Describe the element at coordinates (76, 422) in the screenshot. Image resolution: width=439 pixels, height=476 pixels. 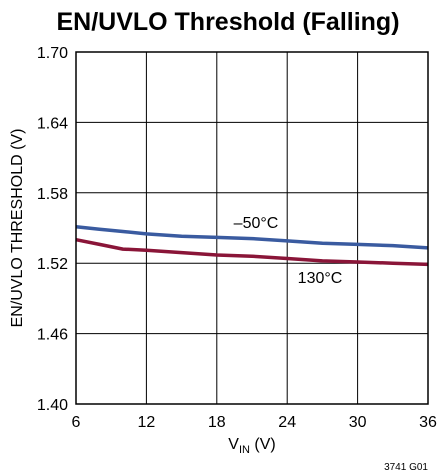
I see `x-tick-label: 6` at that location.